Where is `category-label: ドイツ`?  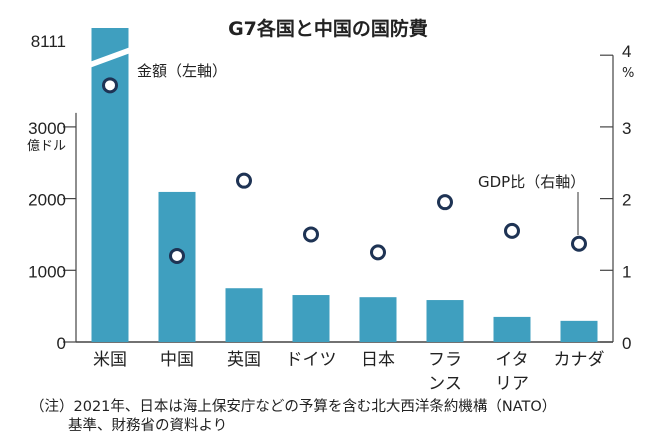 category-label: ドイツ is located at coordinates (311, 360).